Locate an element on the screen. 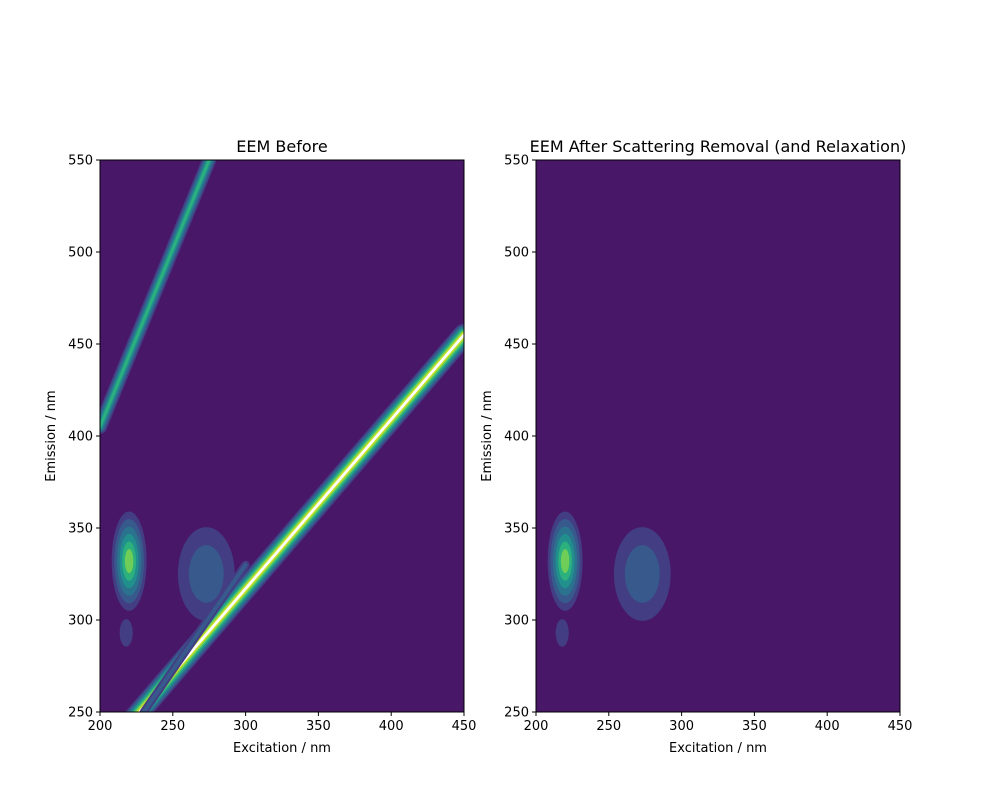 This screenshot has height=800, width=1000. contour-area is located at coordinates (609, 579).